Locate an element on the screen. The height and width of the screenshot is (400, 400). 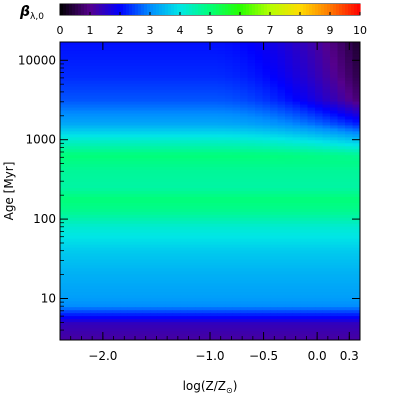
y-axis-label: Age [Myr] is located at coordinates (9, 191).